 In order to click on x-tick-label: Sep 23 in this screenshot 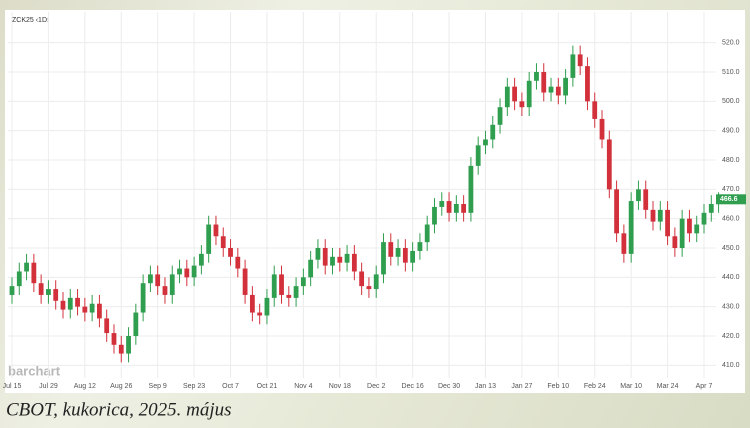, I will do `click(194, 386)`.